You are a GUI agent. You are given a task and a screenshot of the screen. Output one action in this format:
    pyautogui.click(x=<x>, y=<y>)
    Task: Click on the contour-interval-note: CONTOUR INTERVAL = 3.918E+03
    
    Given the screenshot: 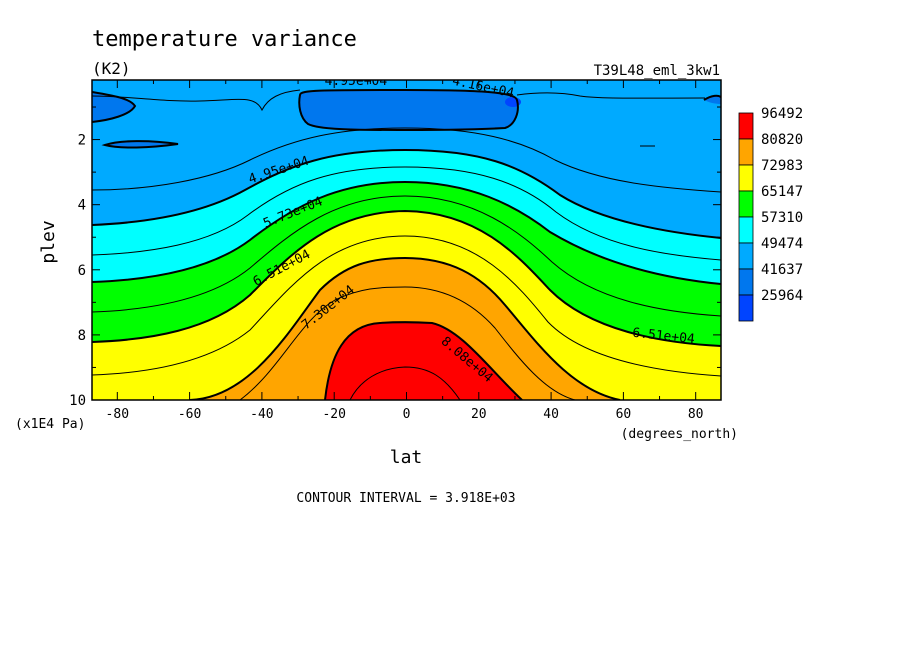 What is the action you would take?
    pyautogui.click(x=405, y=498)
    